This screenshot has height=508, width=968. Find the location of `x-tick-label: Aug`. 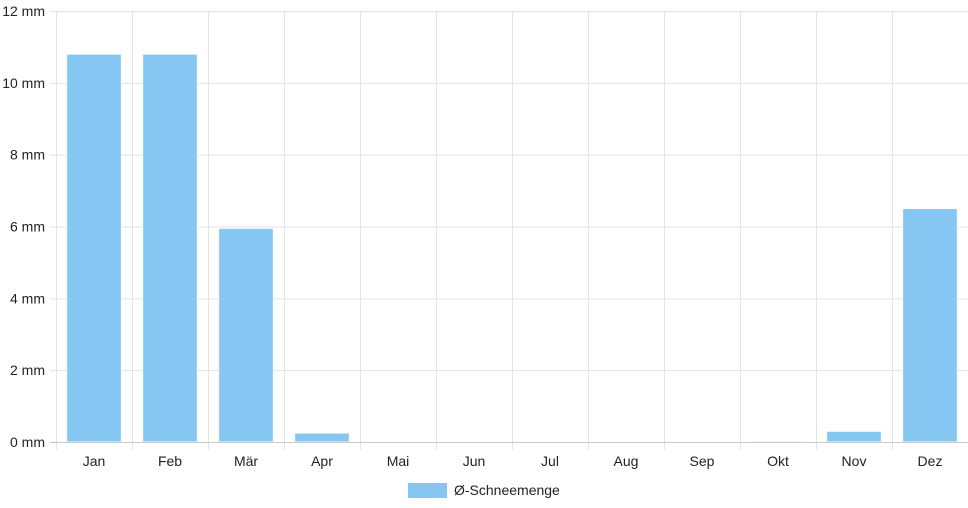

x-tick-label: Aug is located at coordinates (626, 461).